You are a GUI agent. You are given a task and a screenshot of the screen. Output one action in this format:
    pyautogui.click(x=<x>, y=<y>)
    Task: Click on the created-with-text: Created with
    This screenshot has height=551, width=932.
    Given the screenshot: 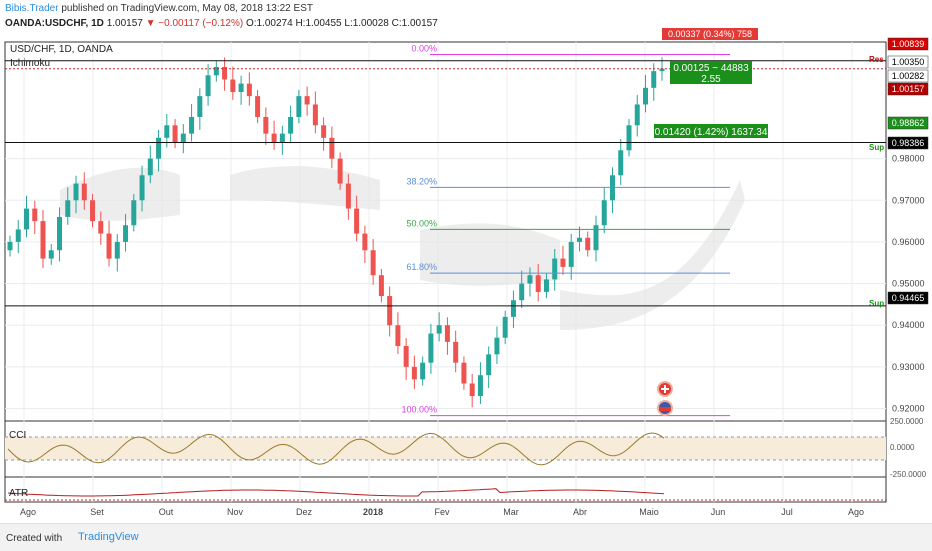 What is the action you would take?
    pyautogui.click(x=34, y=538)
    